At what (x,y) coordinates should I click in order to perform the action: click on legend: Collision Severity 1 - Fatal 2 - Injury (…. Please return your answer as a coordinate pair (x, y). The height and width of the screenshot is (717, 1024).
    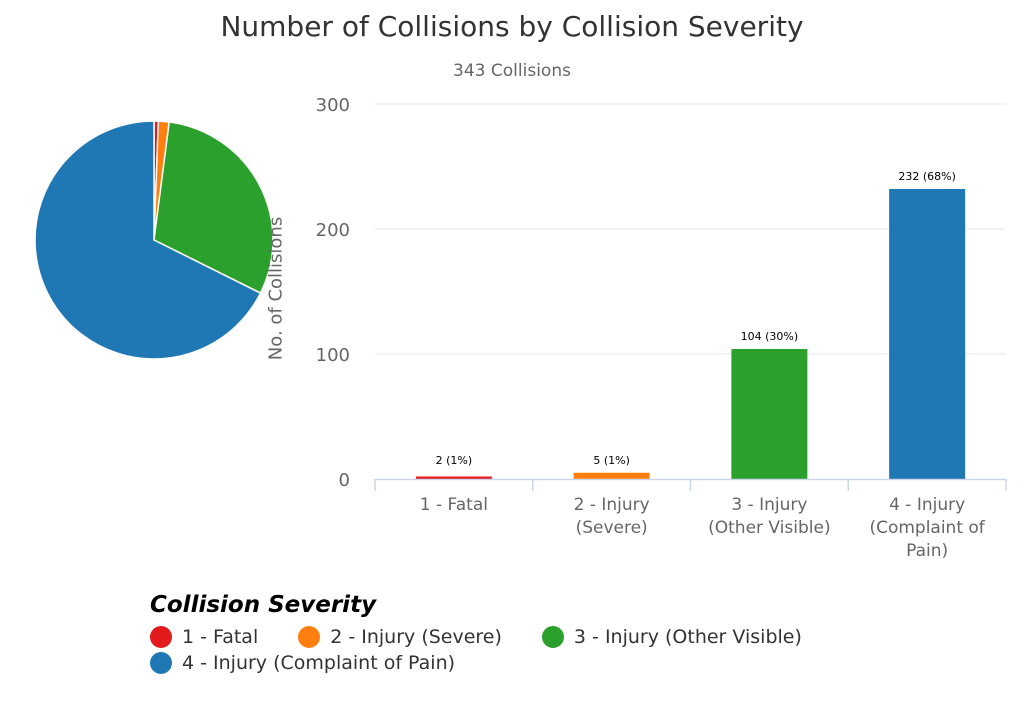
    Looking at the image, I should click on (530, 634).